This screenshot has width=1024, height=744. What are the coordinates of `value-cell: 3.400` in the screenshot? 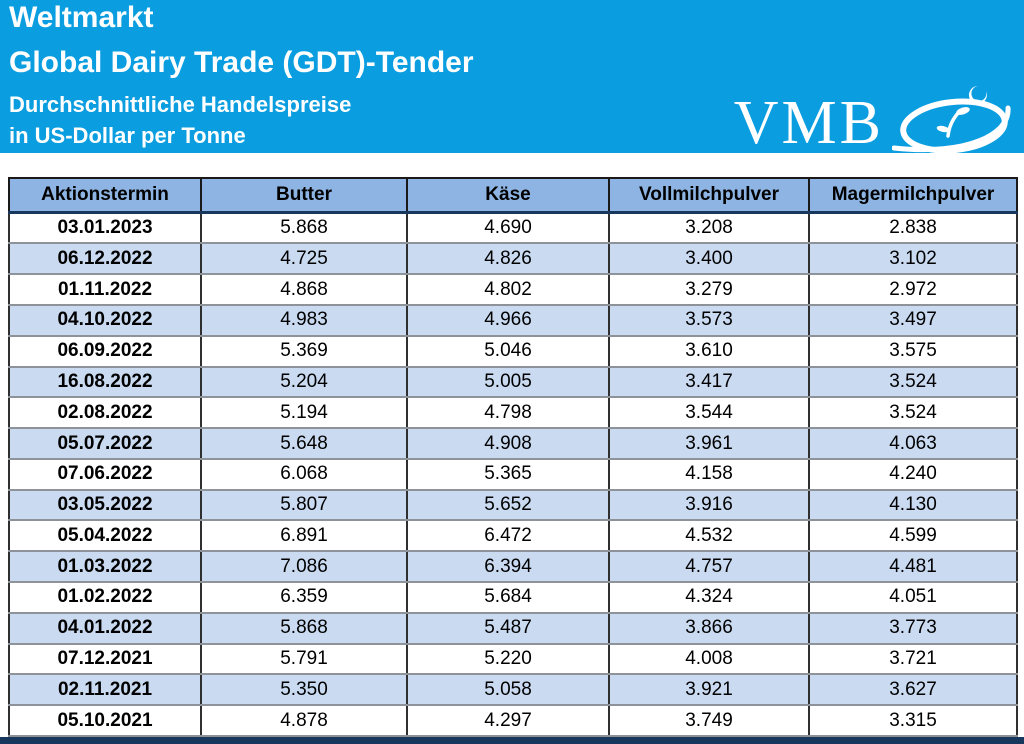 It's located at (709, 259).